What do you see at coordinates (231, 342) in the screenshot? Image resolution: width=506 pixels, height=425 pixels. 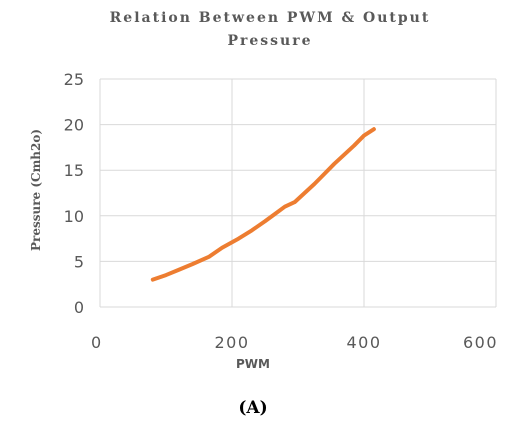 I see `x-tick-label: 200` at bounding box center [231, 342].